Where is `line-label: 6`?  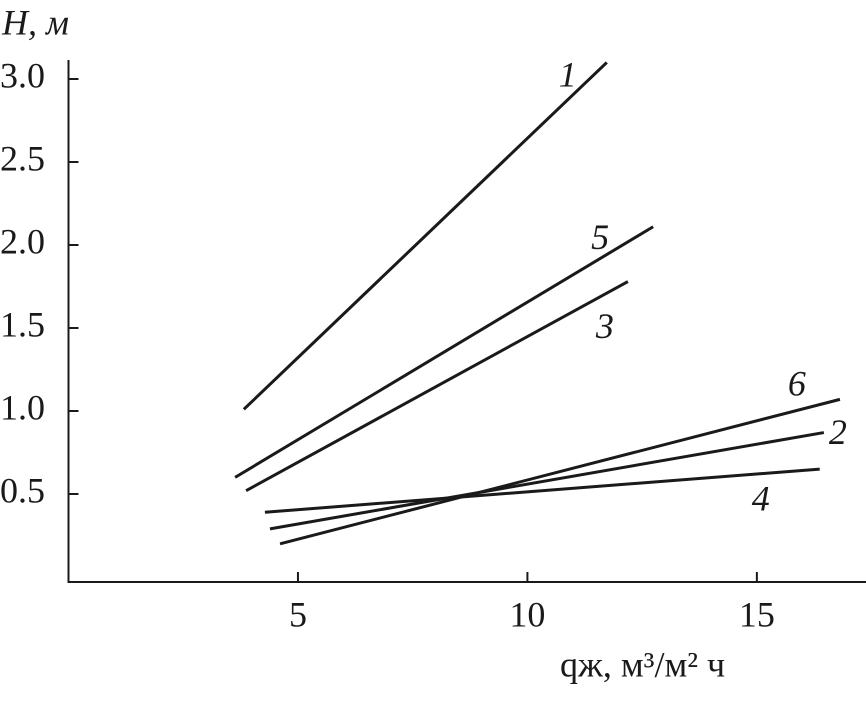
line-label: 6 is located at coordinates (797, 384).